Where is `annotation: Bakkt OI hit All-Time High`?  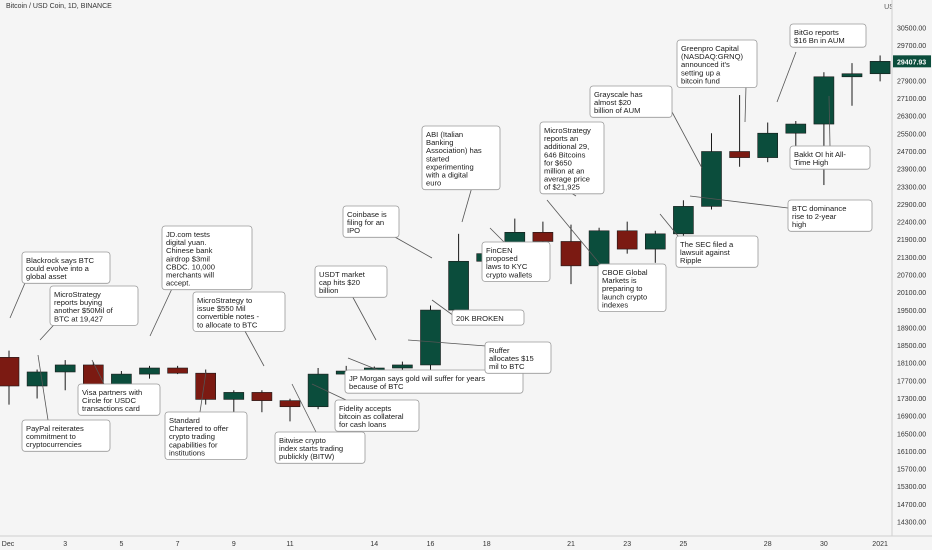
annotation: Bakkt OI hit All-Time High is located at coordinates (830, 157).